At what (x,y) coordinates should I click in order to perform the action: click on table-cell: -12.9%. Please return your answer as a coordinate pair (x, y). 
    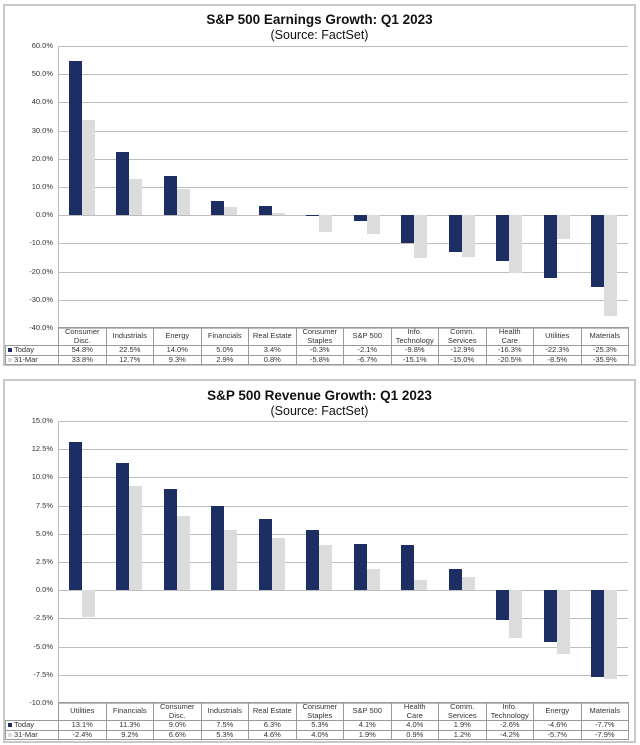
    Looking at the image, I should click on (462, 350).